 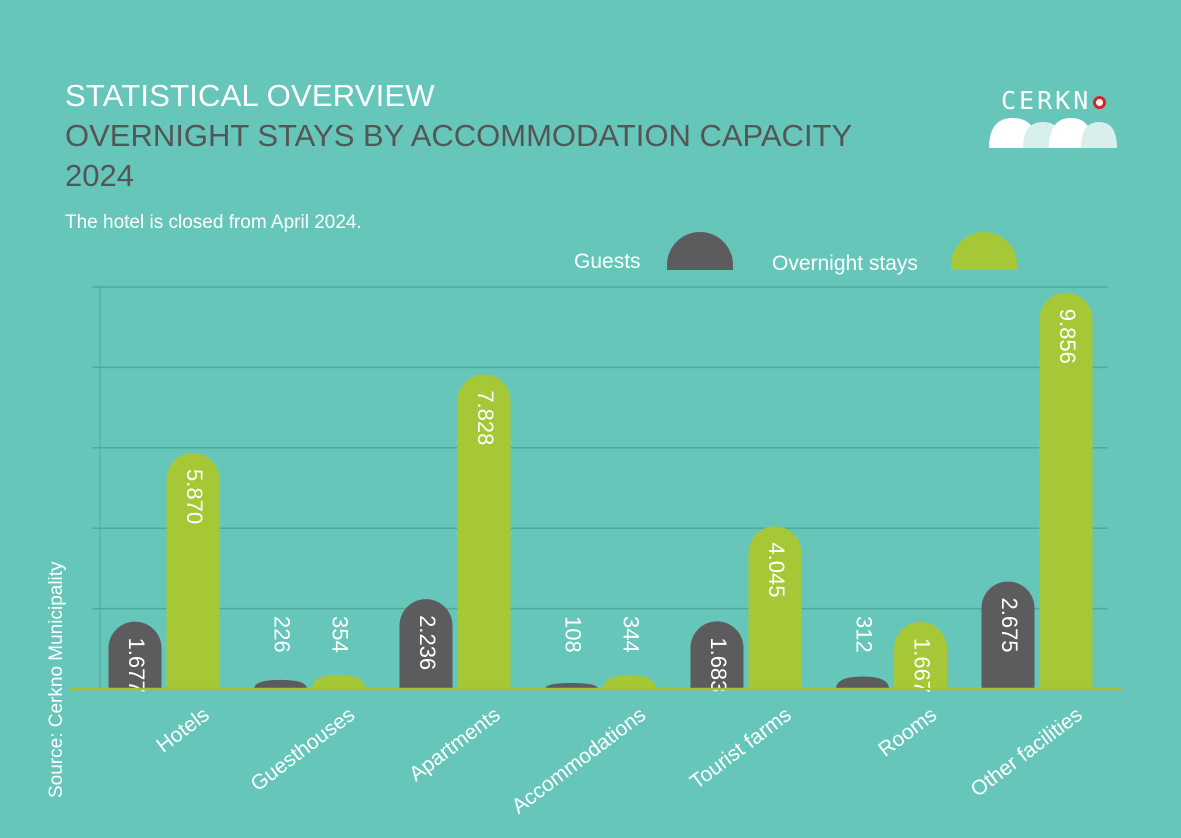 What do you see at coordinates (1067, 336) in the screenshot?
I see `value-label-overnight-stays: 9.856` at bounding box center [1067, 336].